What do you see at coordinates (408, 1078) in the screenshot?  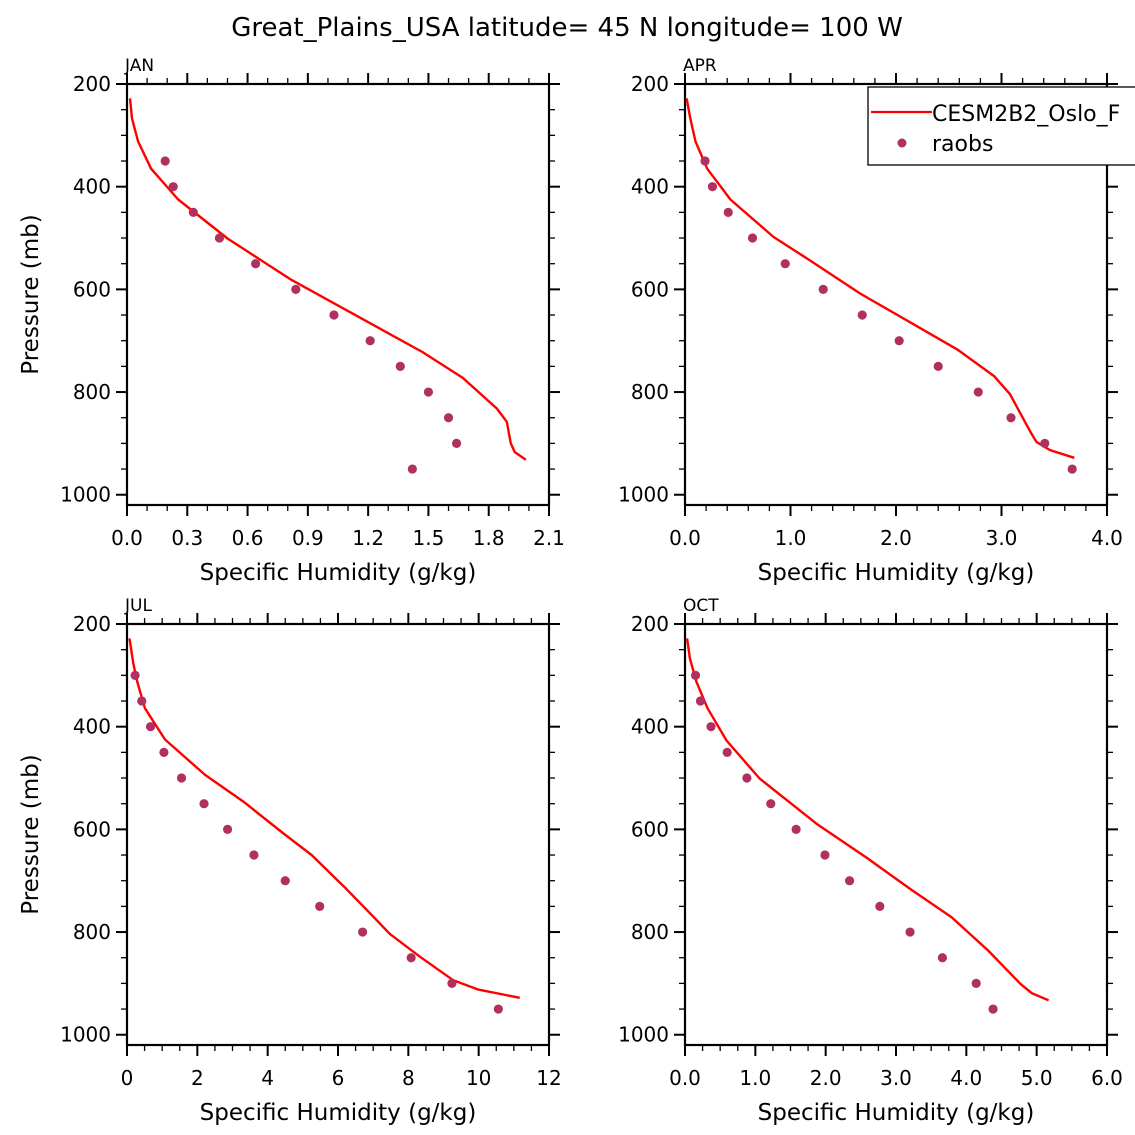 I see `x-tick-label: 8` at bounding box center [408, 1078].